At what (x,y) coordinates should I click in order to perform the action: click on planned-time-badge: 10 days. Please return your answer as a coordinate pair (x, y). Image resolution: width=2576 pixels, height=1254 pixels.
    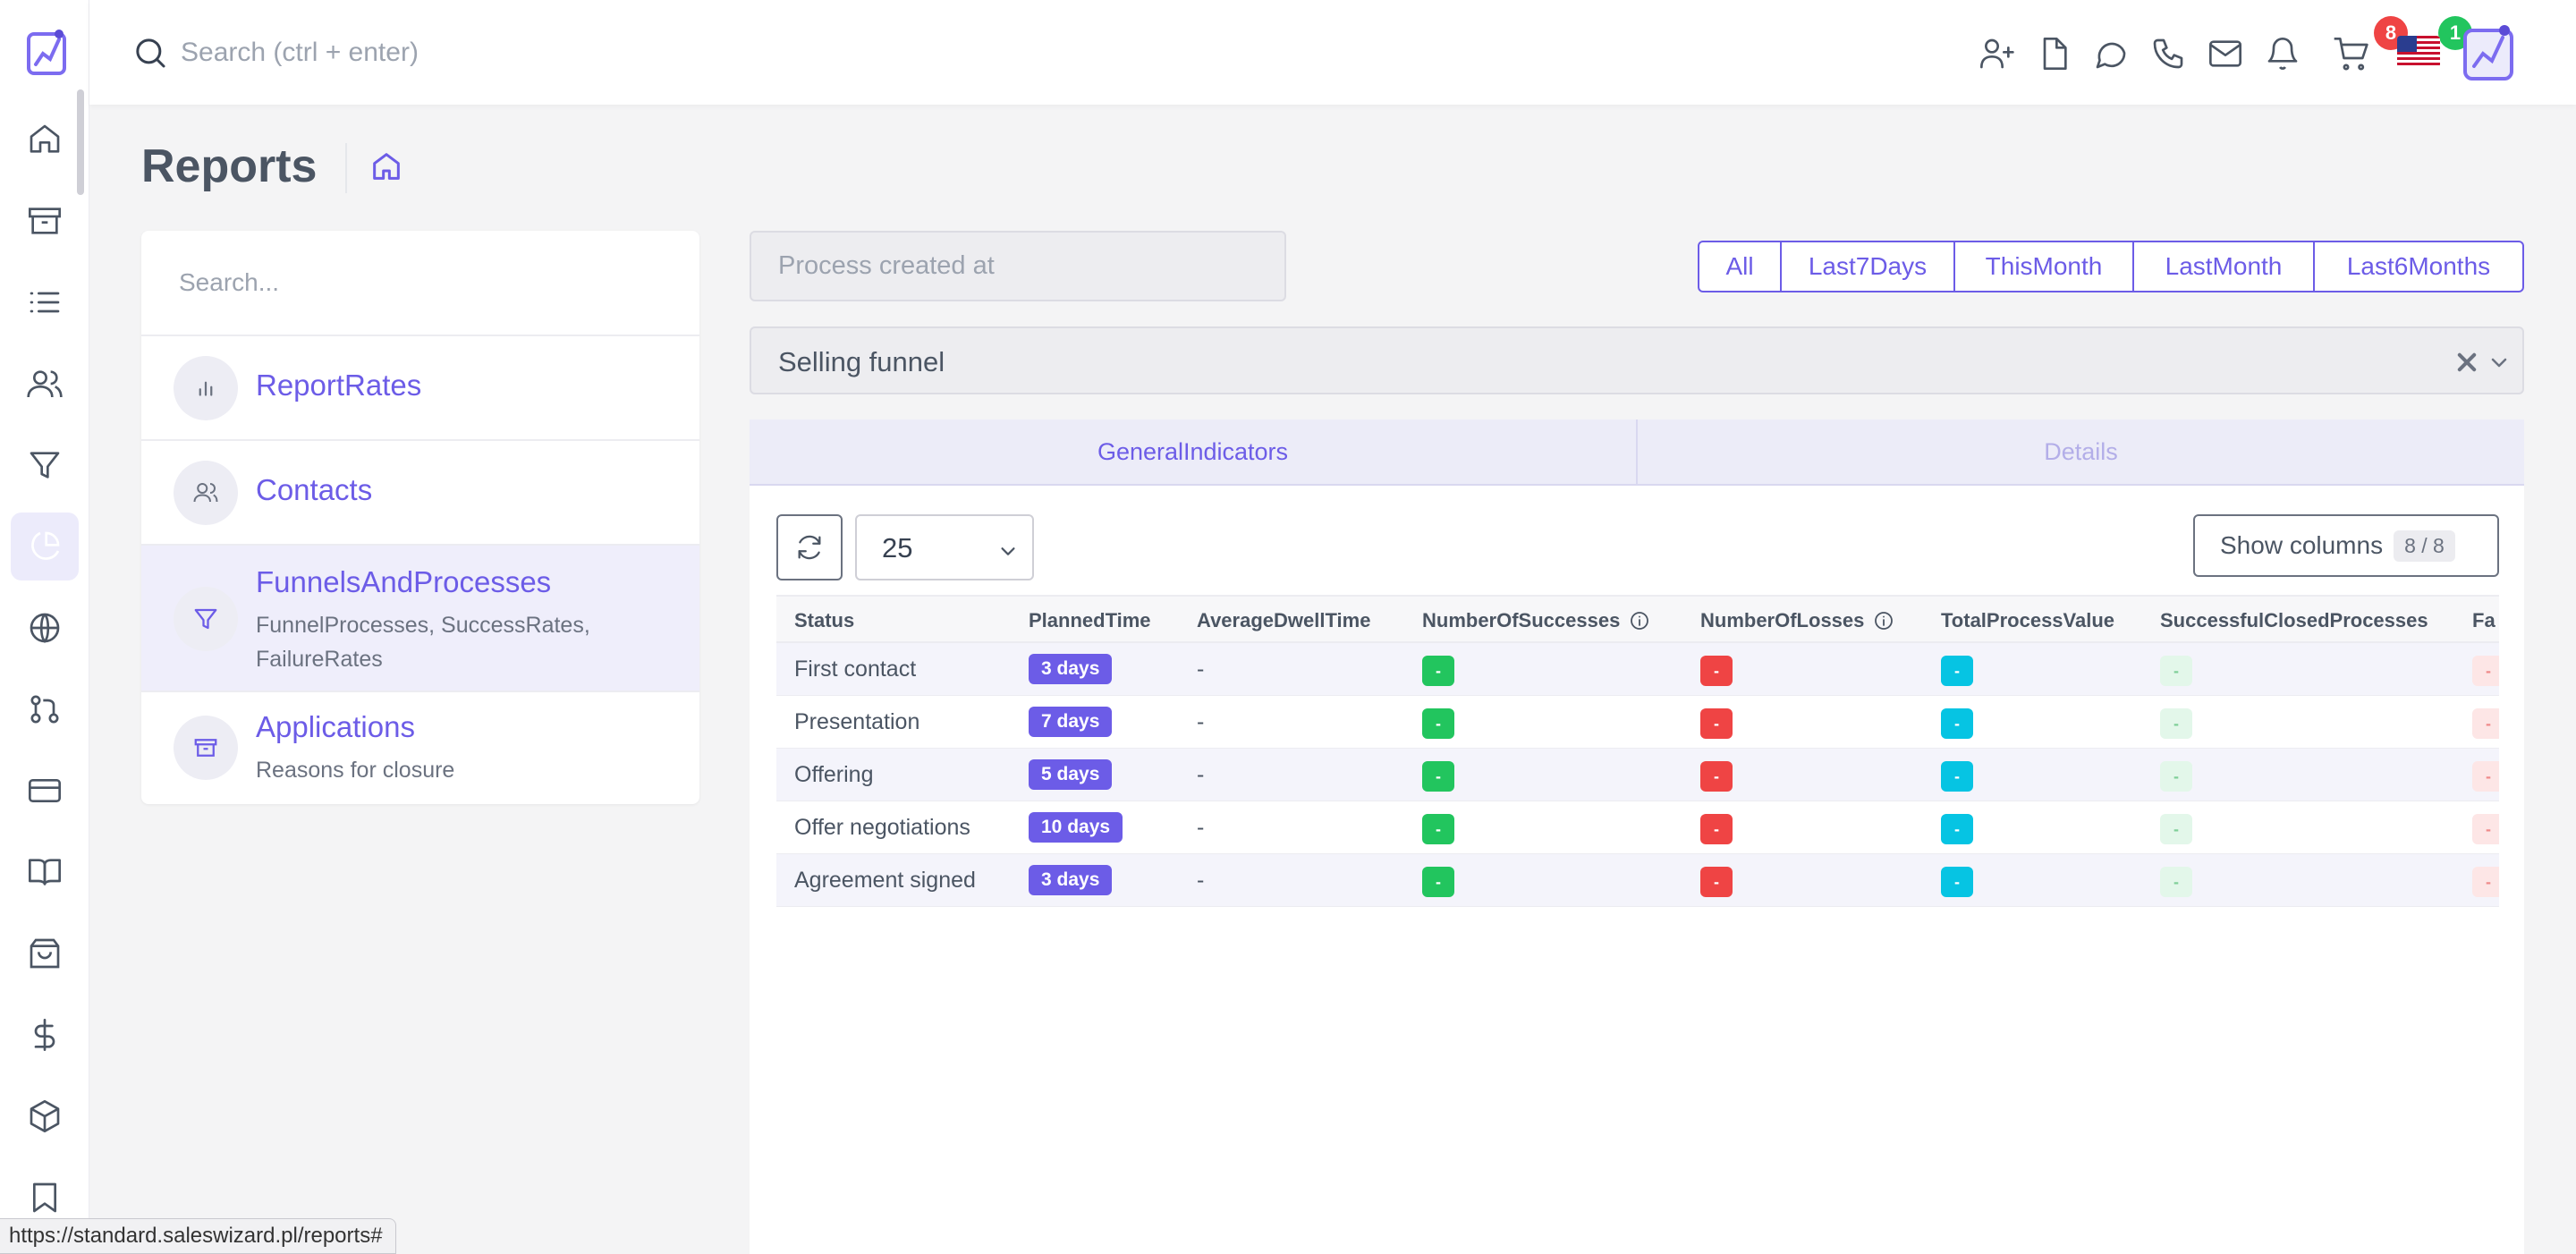
    Looking at the image, I should click on (1076, 827).